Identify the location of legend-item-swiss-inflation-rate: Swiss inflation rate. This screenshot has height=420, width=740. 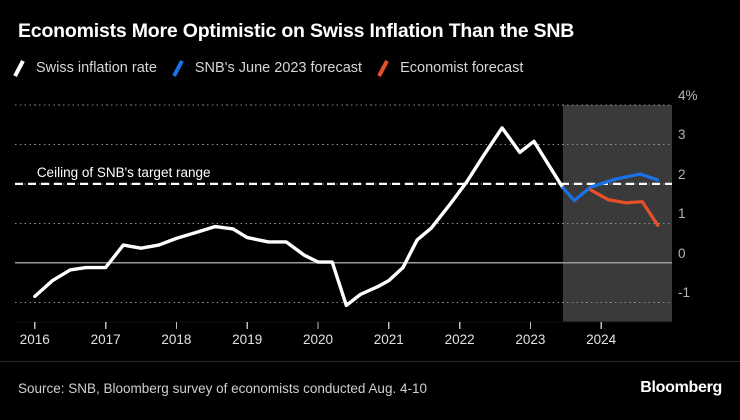
(85, 68).